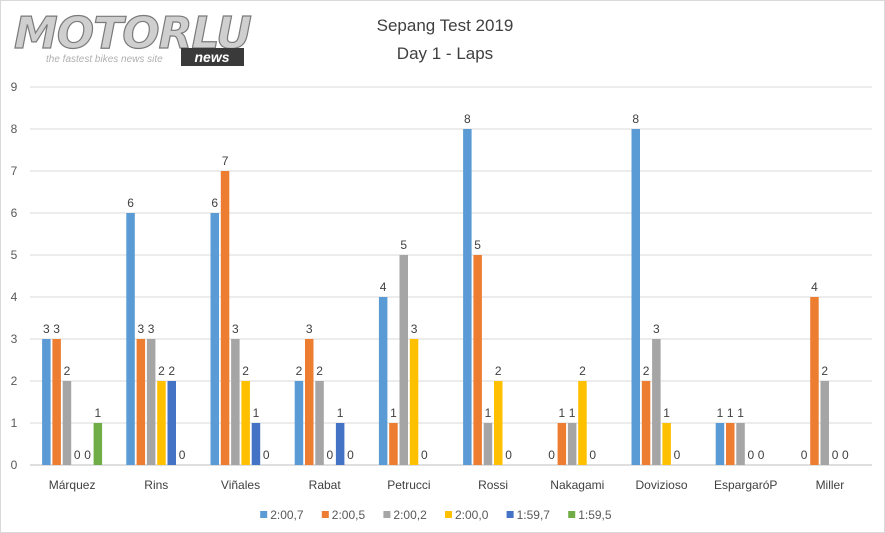 Image resolution: width=885 pixels, height=533 pixels. I want to click on y-tick-label: 0, so click(14, 465).